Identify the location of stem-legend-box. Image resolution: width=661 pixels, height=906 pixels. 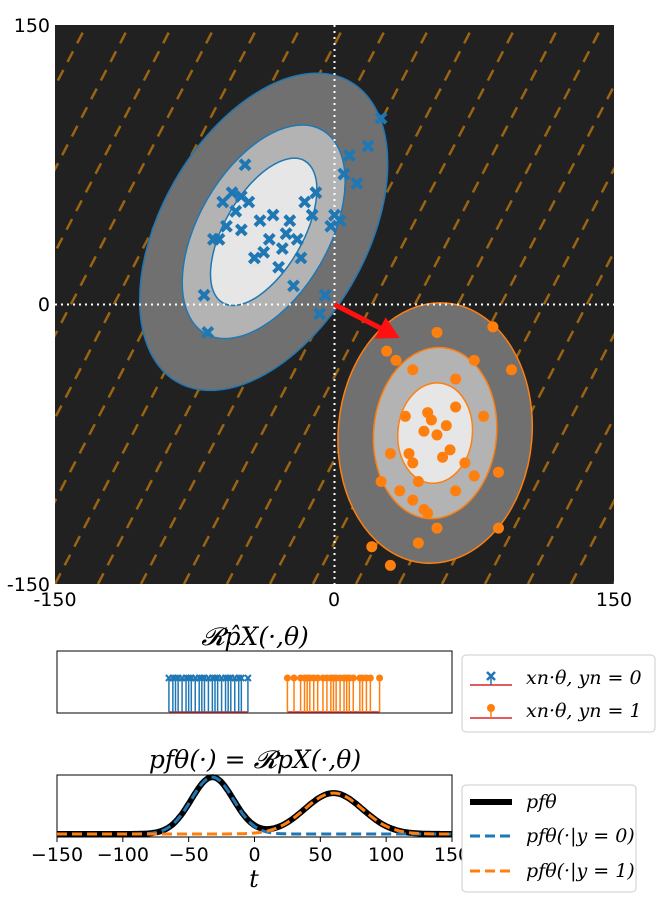
(558, 693).